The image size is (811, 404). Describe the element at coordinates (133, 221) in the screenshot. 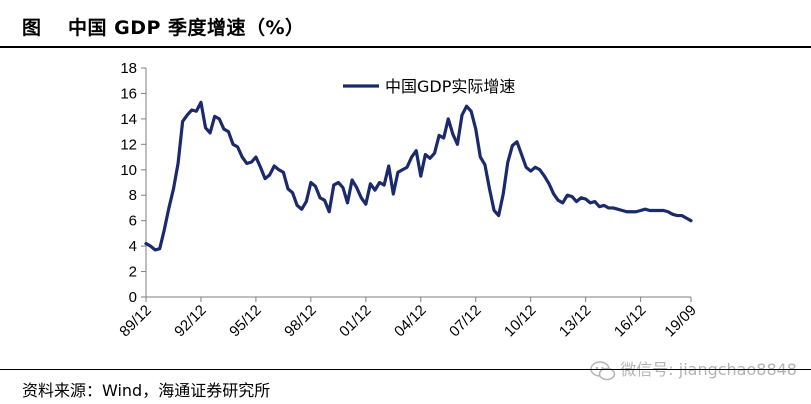

I see `y-tick-label: 6` at that location.